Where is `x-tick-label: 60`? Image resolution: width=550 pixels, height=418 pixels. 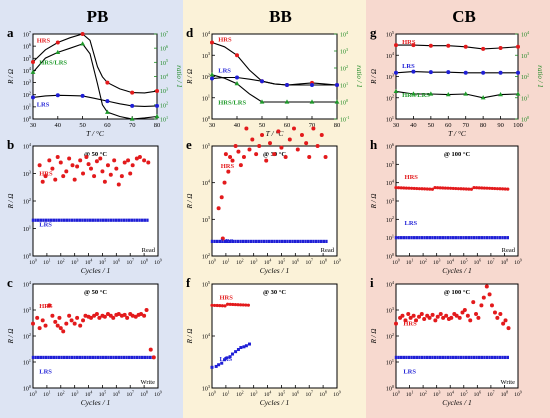 x-tick-label: 60 is located at coordinates (287, 125).